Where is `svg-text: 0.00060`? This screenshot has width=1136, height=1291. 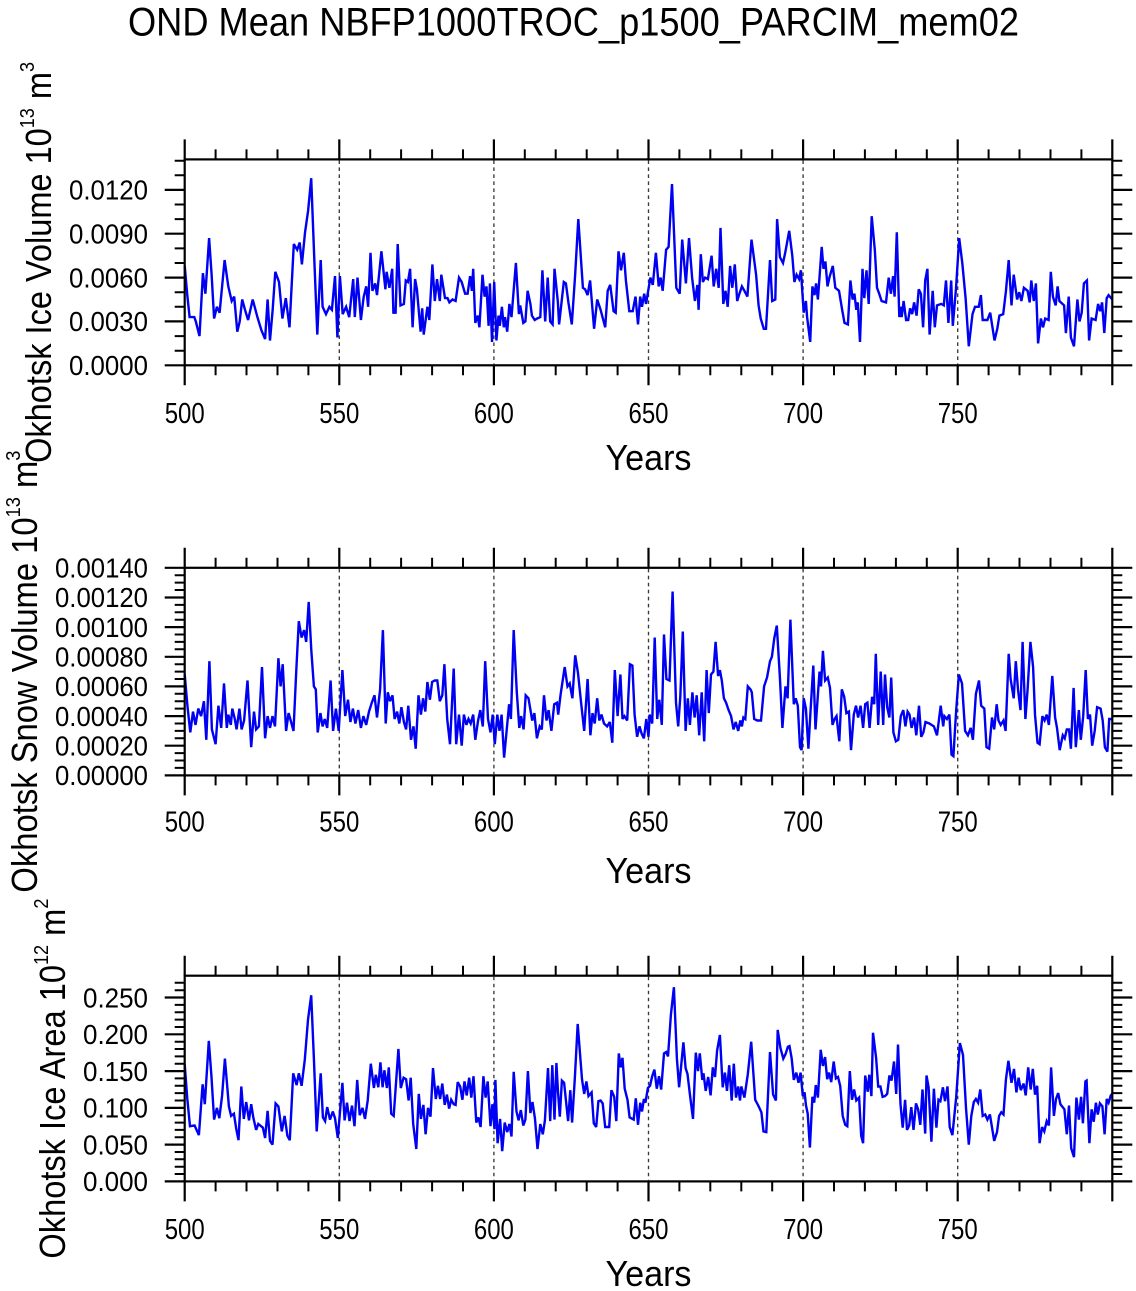
svg-text: 0.00060 is located at coordinates (101, 686).